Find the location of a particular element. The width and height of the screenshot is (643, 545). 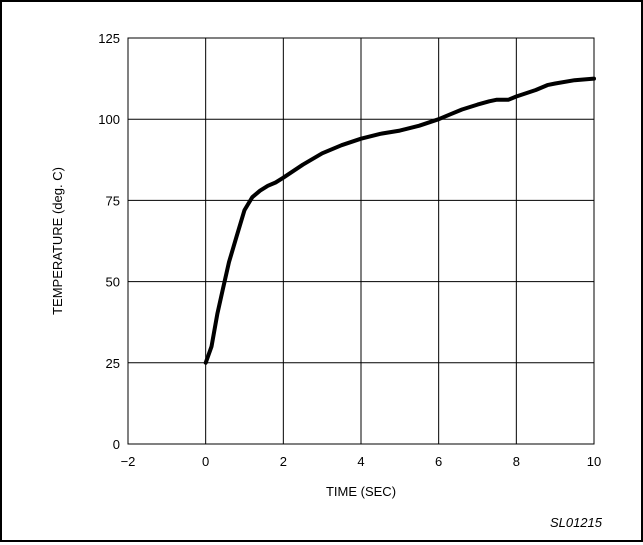

y-tick-labels: 0 25 50 75 100 125 is located at coordinates (109, 241).